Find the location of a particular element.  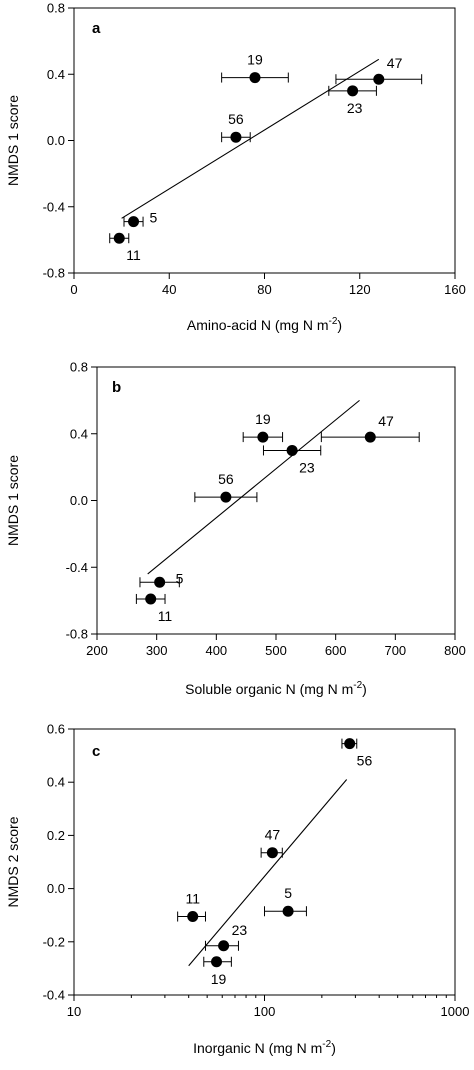

x-tick-label: 10 is located at coordinates (74, 1011).